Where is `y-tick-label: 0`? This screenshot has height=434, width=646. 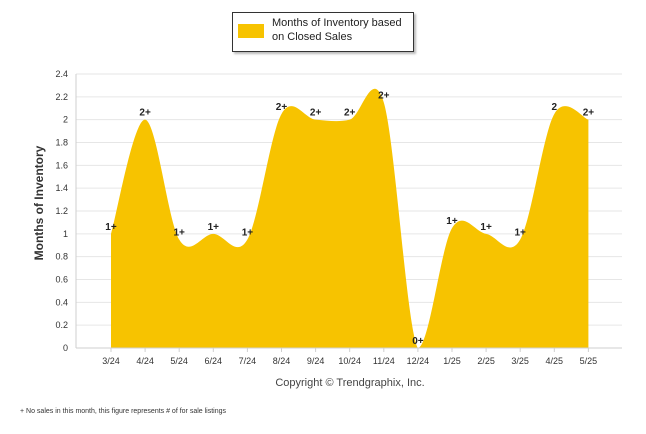 y-tick-label: 0 is located at coordinates (65, 348).